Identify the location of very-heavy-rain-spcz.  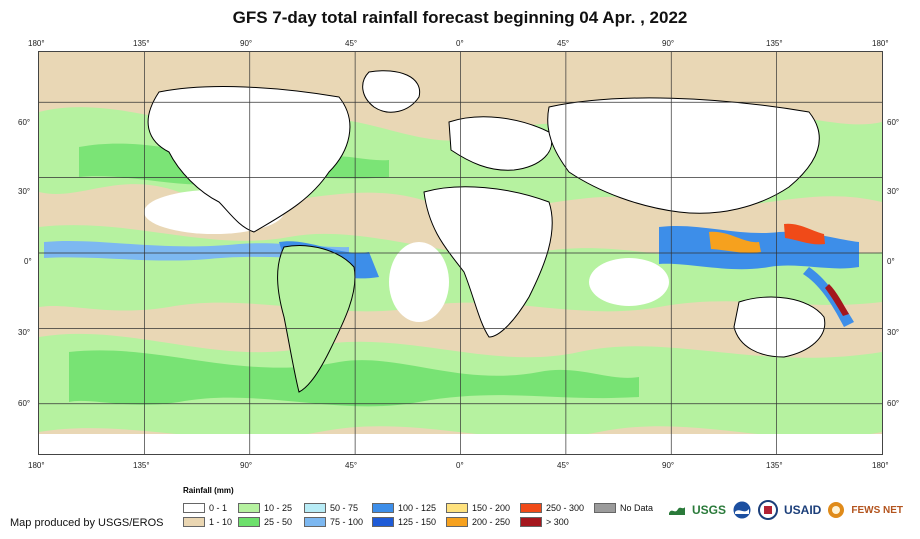
(837, 300).